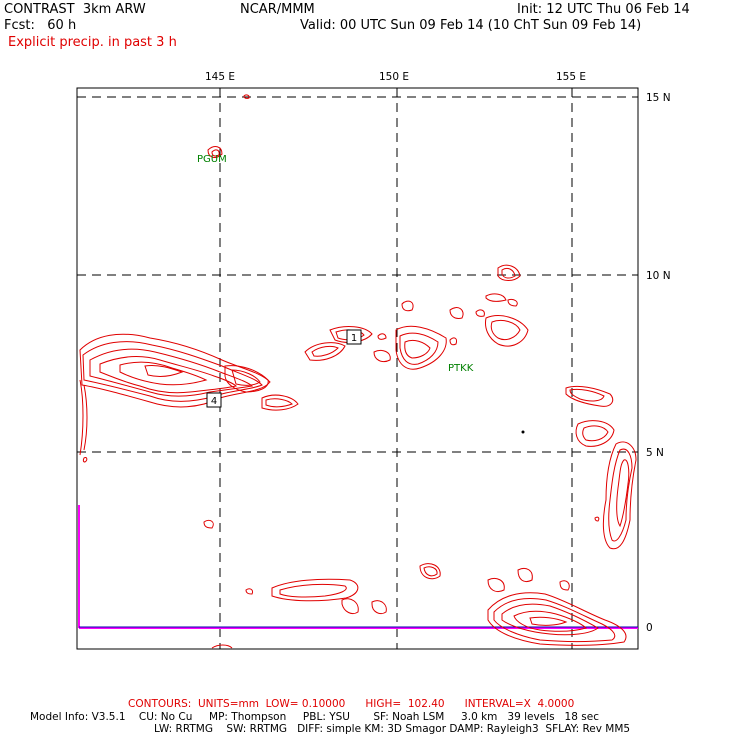  Describe the element at coordinates (220, 77) in the screenshot. I see `lon-label-145: 145 E` at that location.